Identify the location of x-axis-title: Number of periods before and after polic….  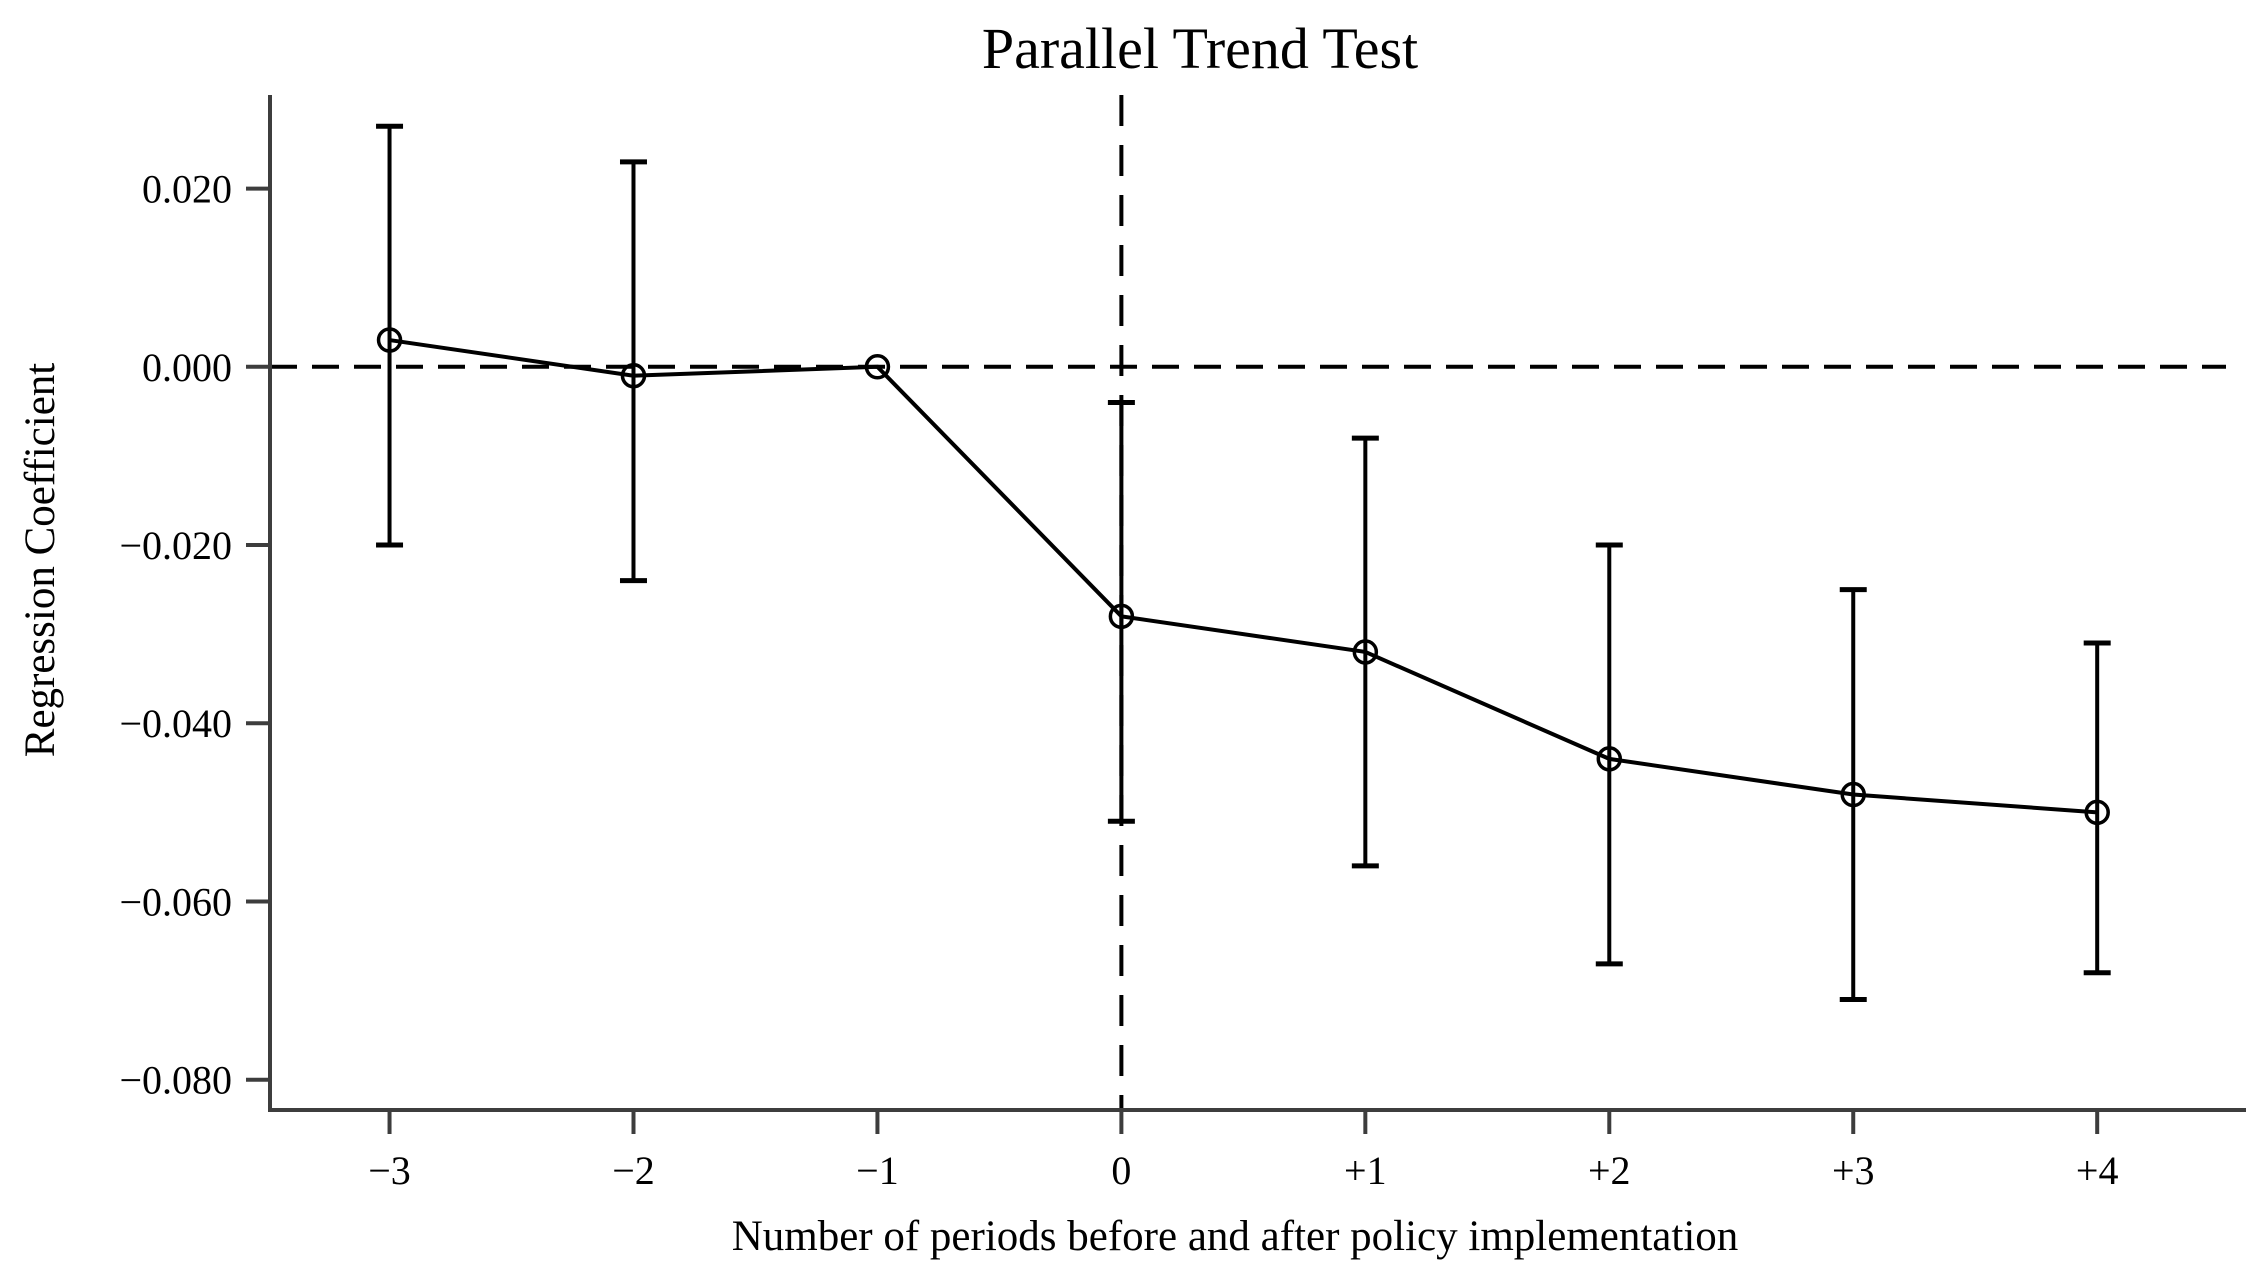
(1235, 1236).